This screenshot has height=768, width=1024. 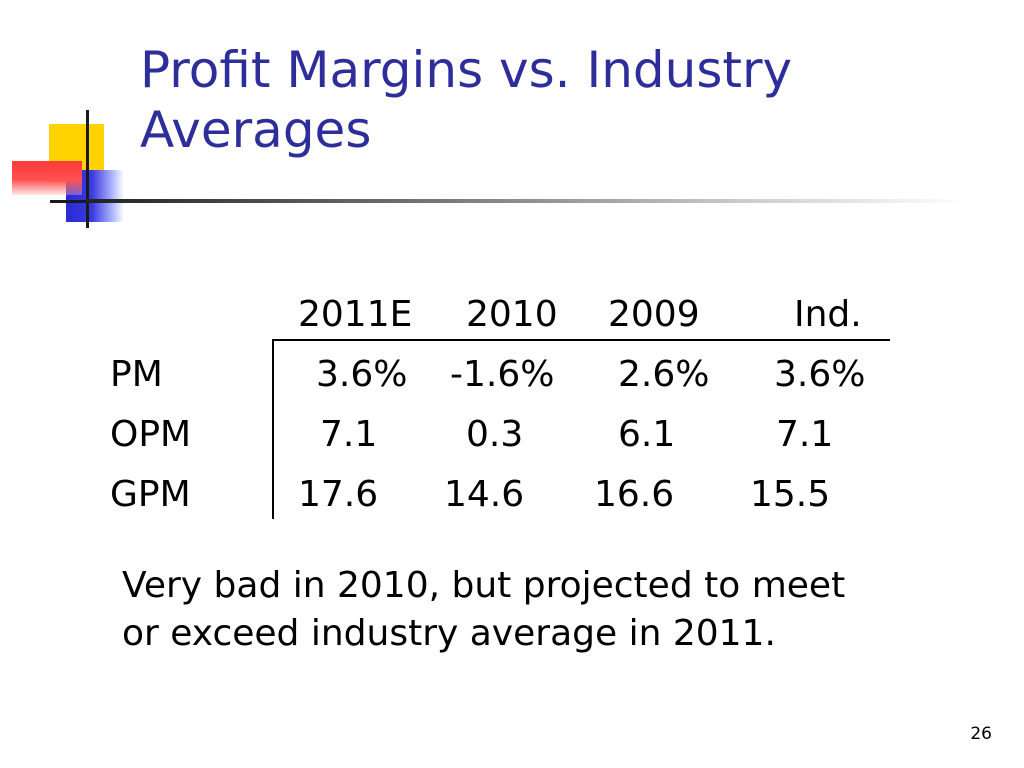 I want to click on page-number: 26, so click(x=981, y=734).